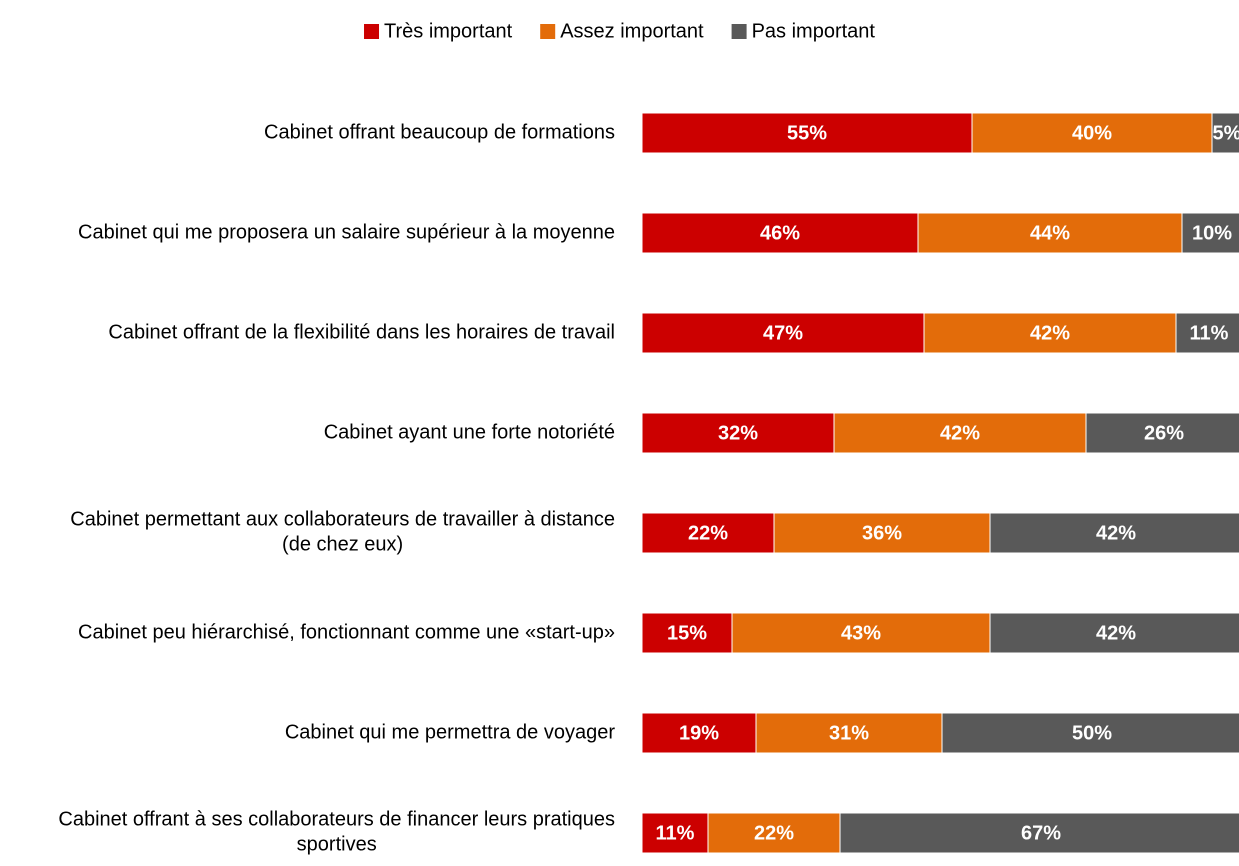 The height and width of the screenshot is (866, 1239). I want to click on category-label: Cabinet offrant beaucoup de formations, so click(439, 132).